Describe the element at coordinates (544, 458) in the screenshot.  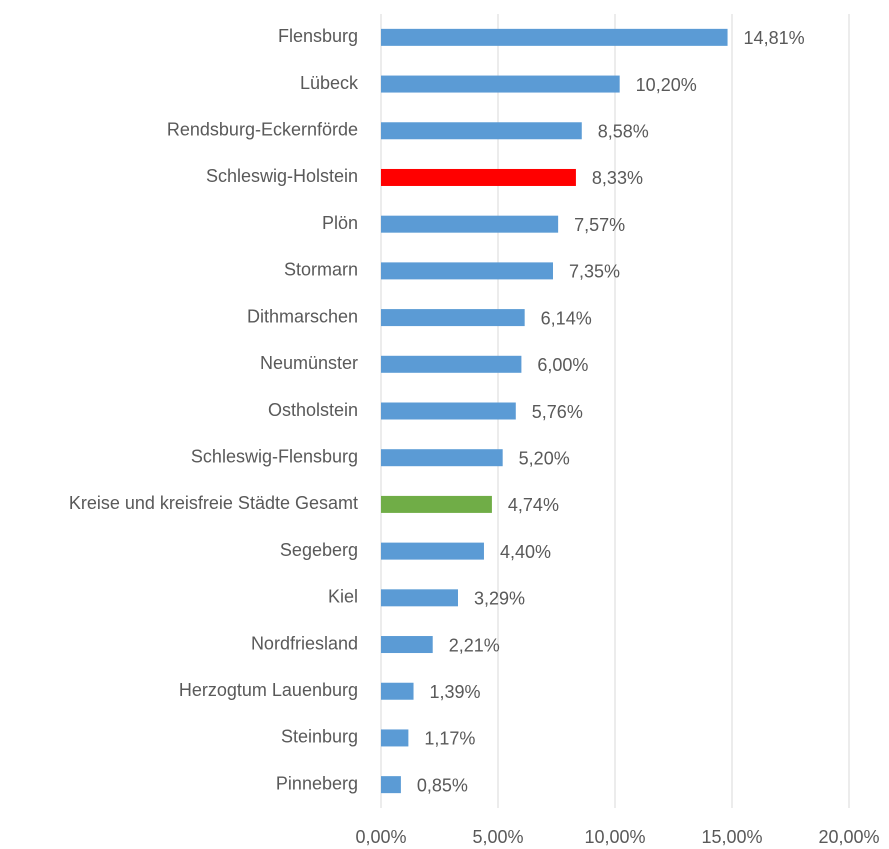
I see `value-label: 5,20%` at that location.